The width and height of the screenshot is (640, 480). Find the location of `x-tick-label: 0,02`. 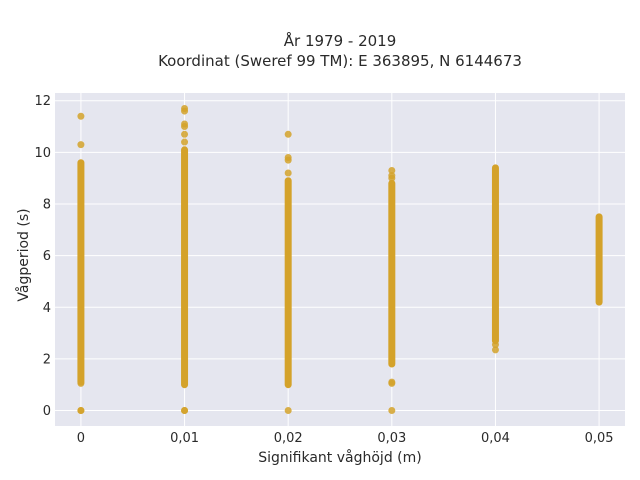

x-tick-label: 0,02 is located at coordinates (288, 438).